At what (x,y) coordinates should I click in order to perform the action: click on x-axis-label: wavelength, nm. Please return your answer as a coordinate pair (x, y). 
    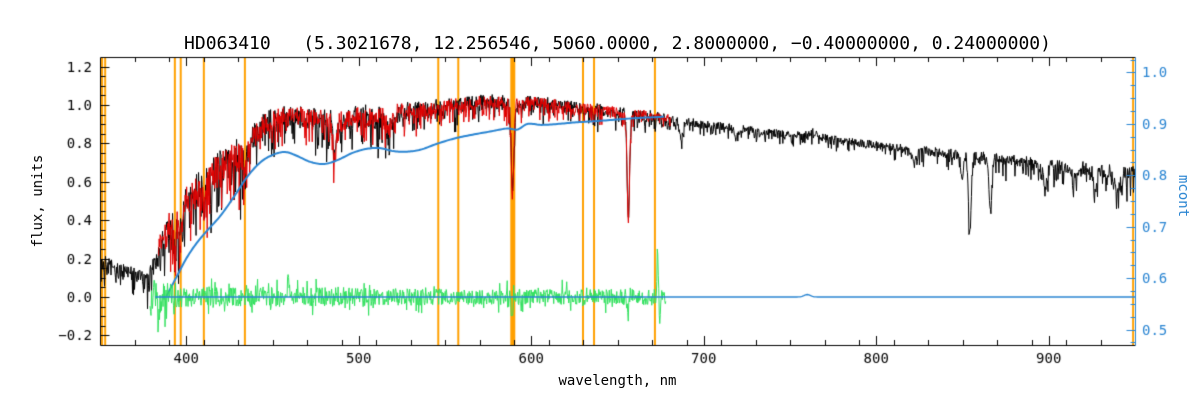
    Looking at the image, I should click on (617, 381).